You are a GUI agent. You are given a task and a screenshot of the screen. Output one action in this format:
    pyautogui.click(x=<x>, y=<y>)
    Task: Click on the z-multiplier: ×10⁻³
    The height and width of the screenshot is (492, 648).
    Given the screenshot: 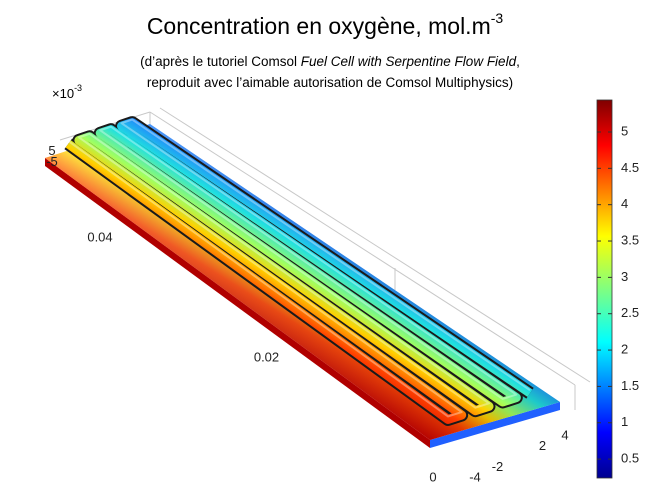 What is the action you would take?
    pyautogui.click(x=67, y=92)
    